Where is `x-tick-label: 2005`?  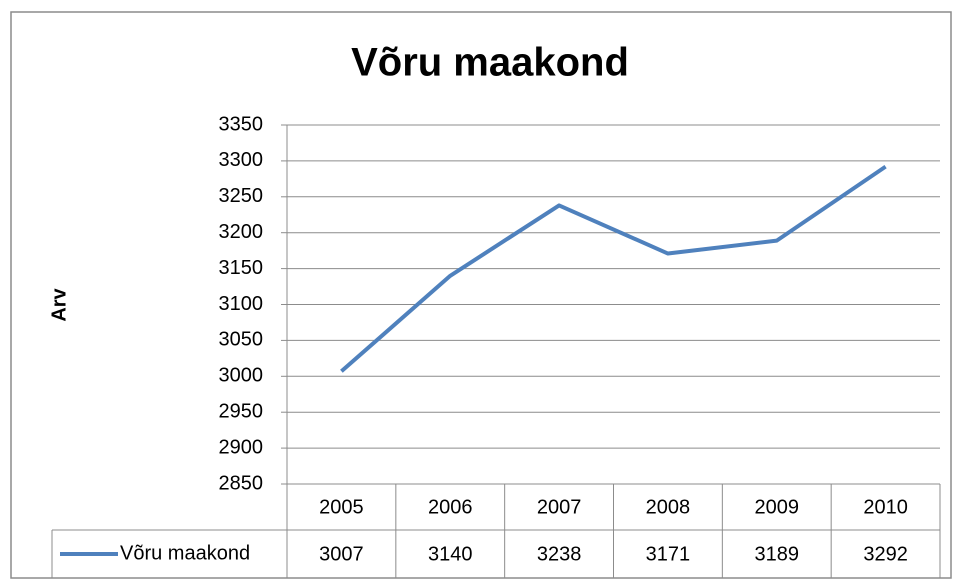 x-tick-label: 2005 is located at coordinates (341, 507).